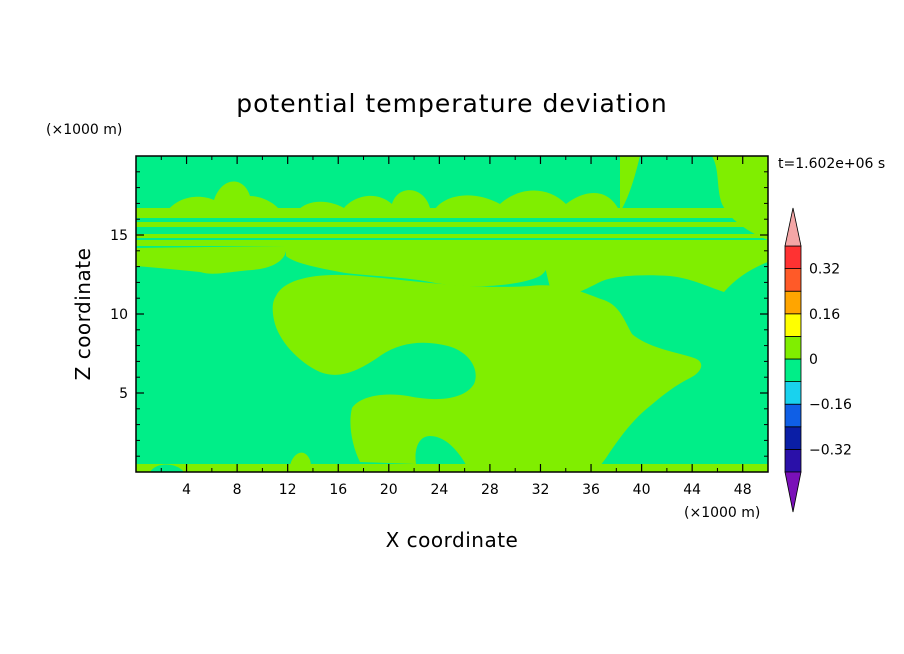 This screenshot has height=654, width=904. I want to click on y-tick-label: 15, so click(119, 236).